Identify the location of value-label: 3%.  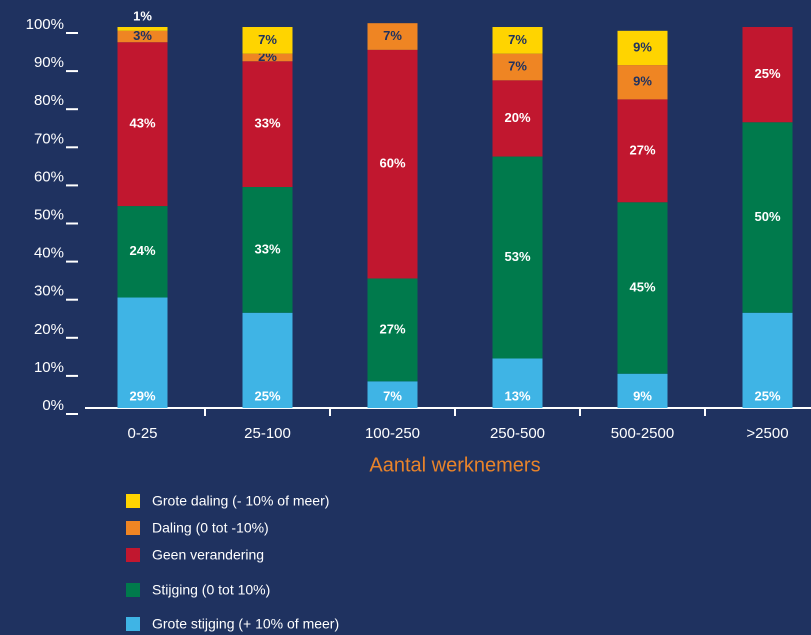
(142, 35).